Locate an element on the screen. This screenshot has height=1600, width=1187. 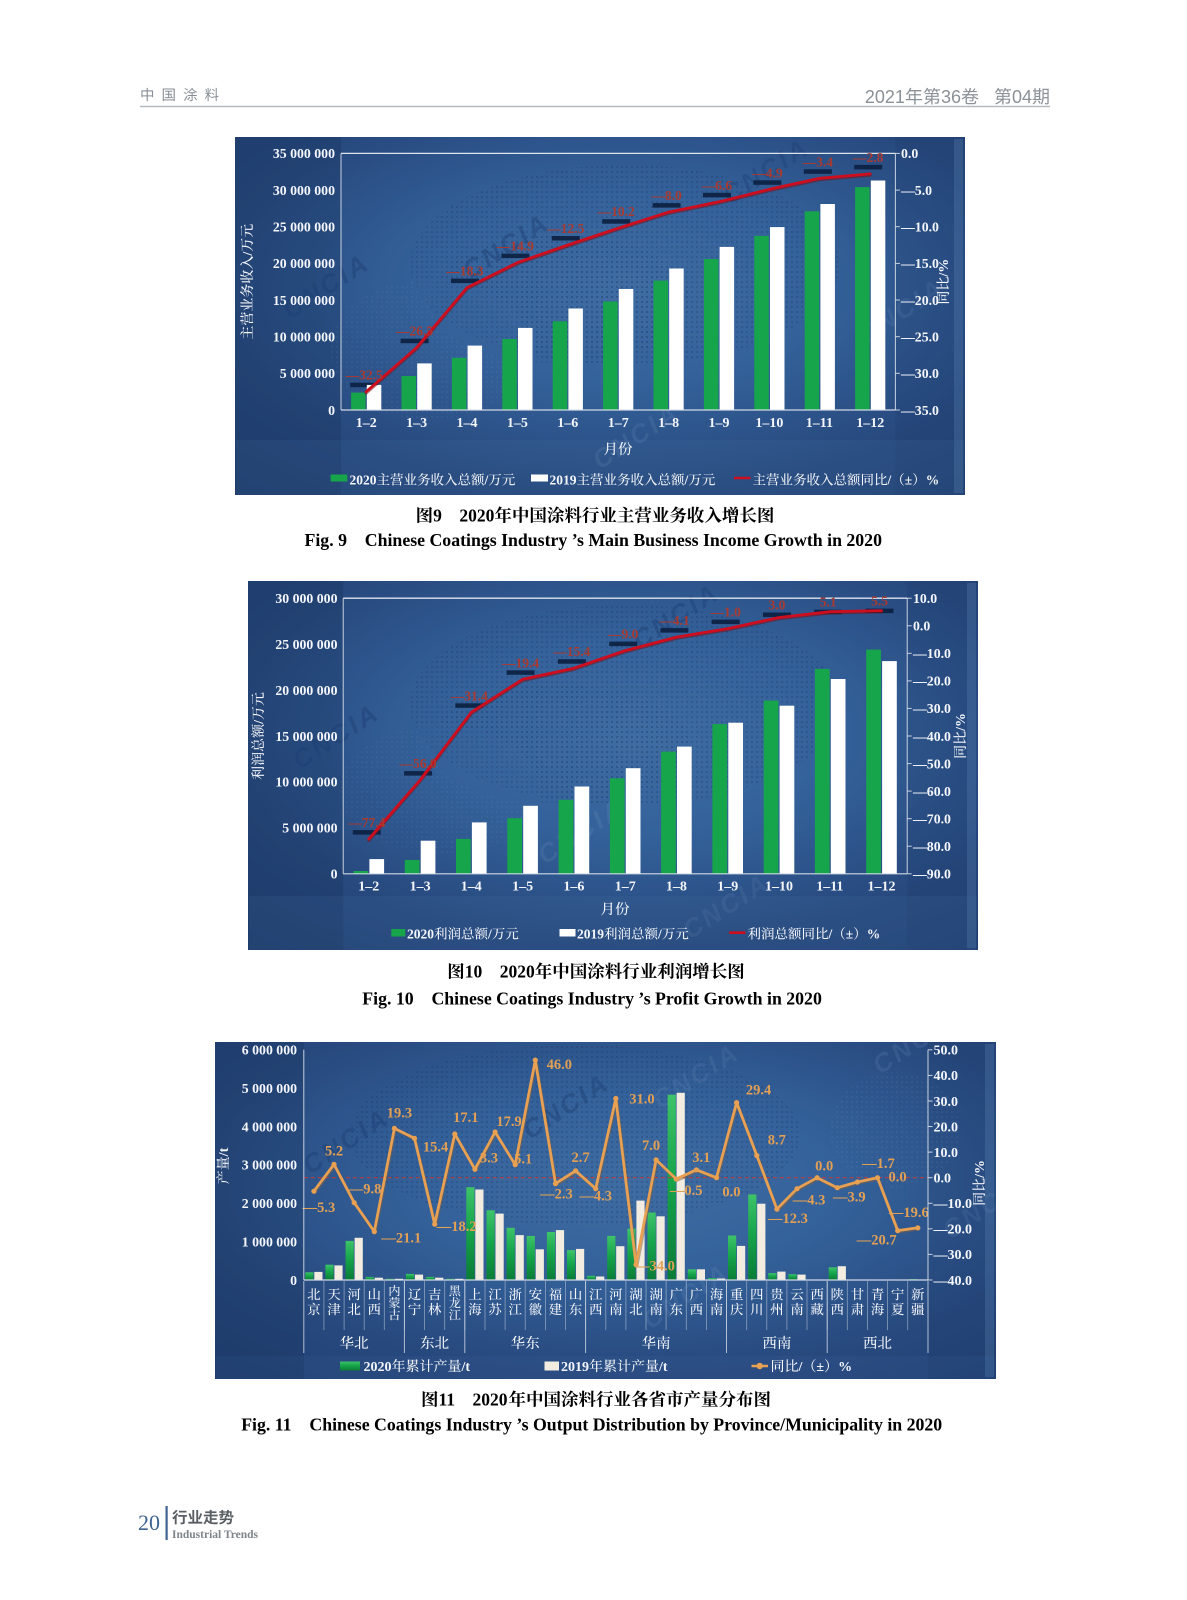
svg-text: —2.8 is located at coordinates (868, 157).